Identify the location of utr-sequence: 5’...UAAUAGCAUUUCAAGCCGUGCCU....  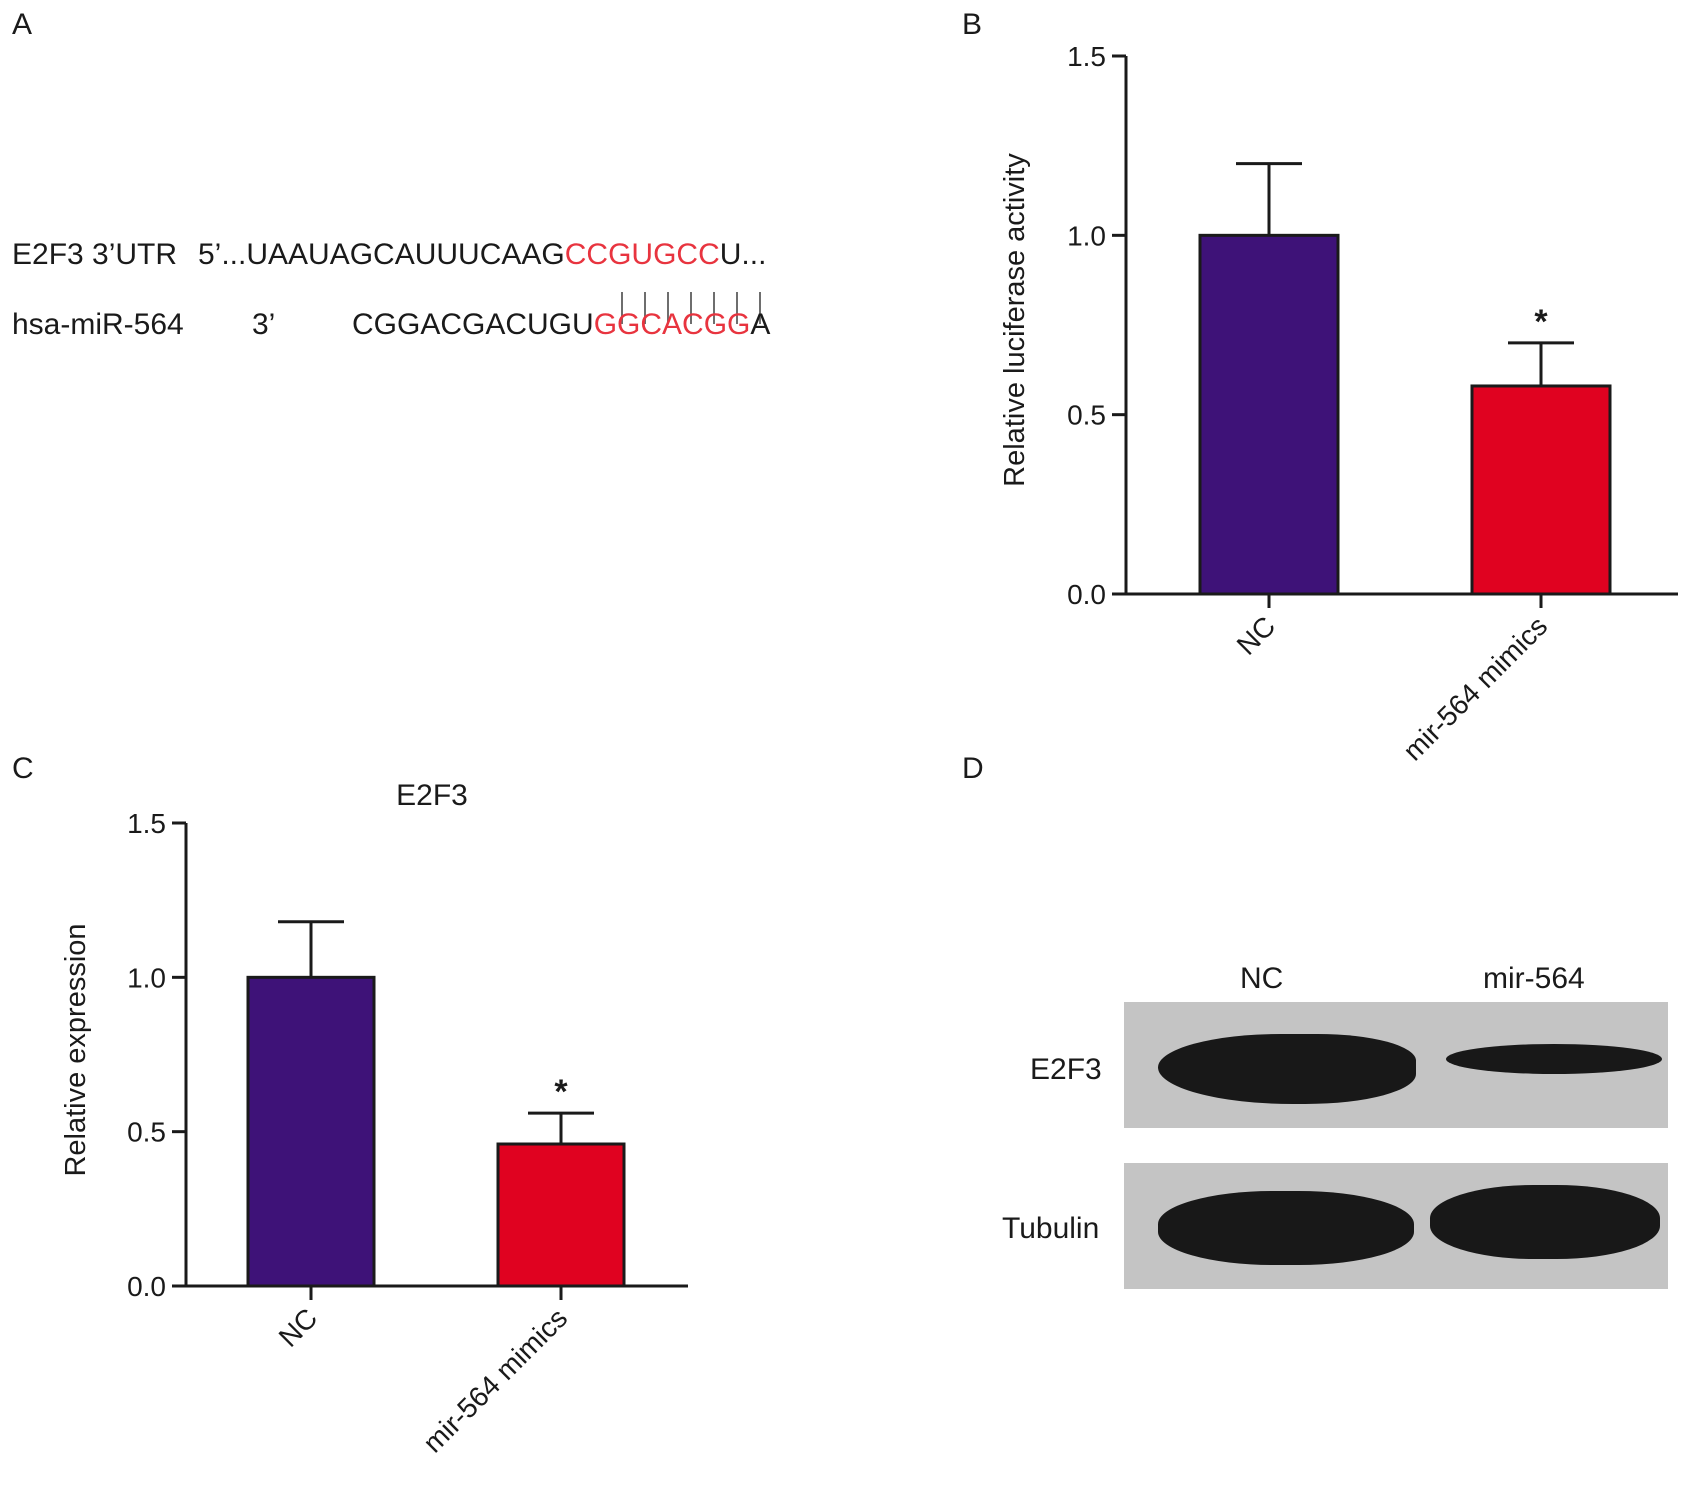
(482, 255).